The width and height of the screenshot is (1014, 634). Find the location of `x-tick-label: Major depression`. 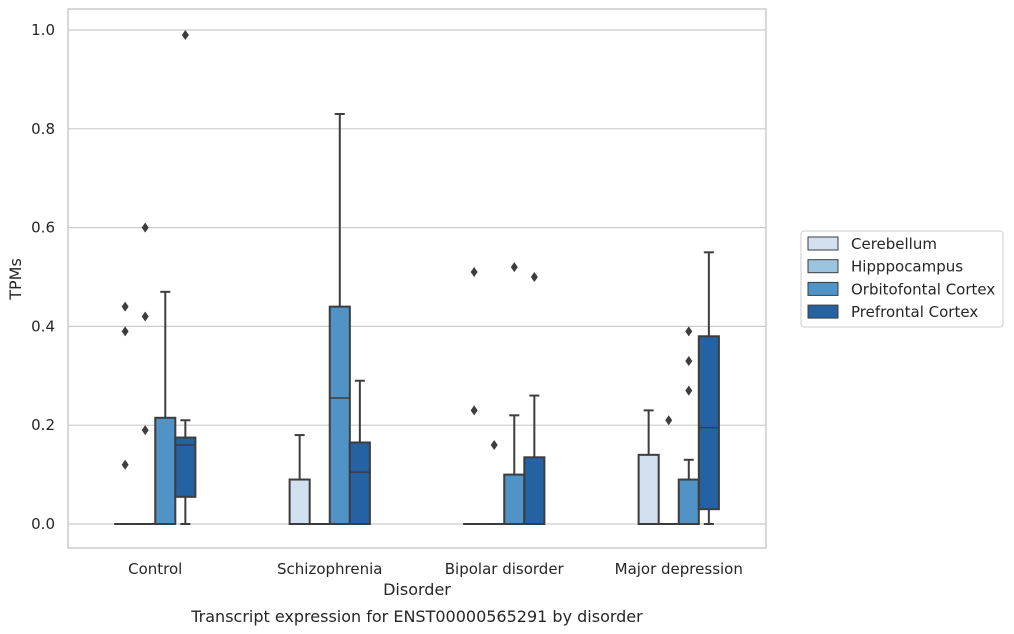

x-tick-label: Major depression is located at coordinates (679, 569).